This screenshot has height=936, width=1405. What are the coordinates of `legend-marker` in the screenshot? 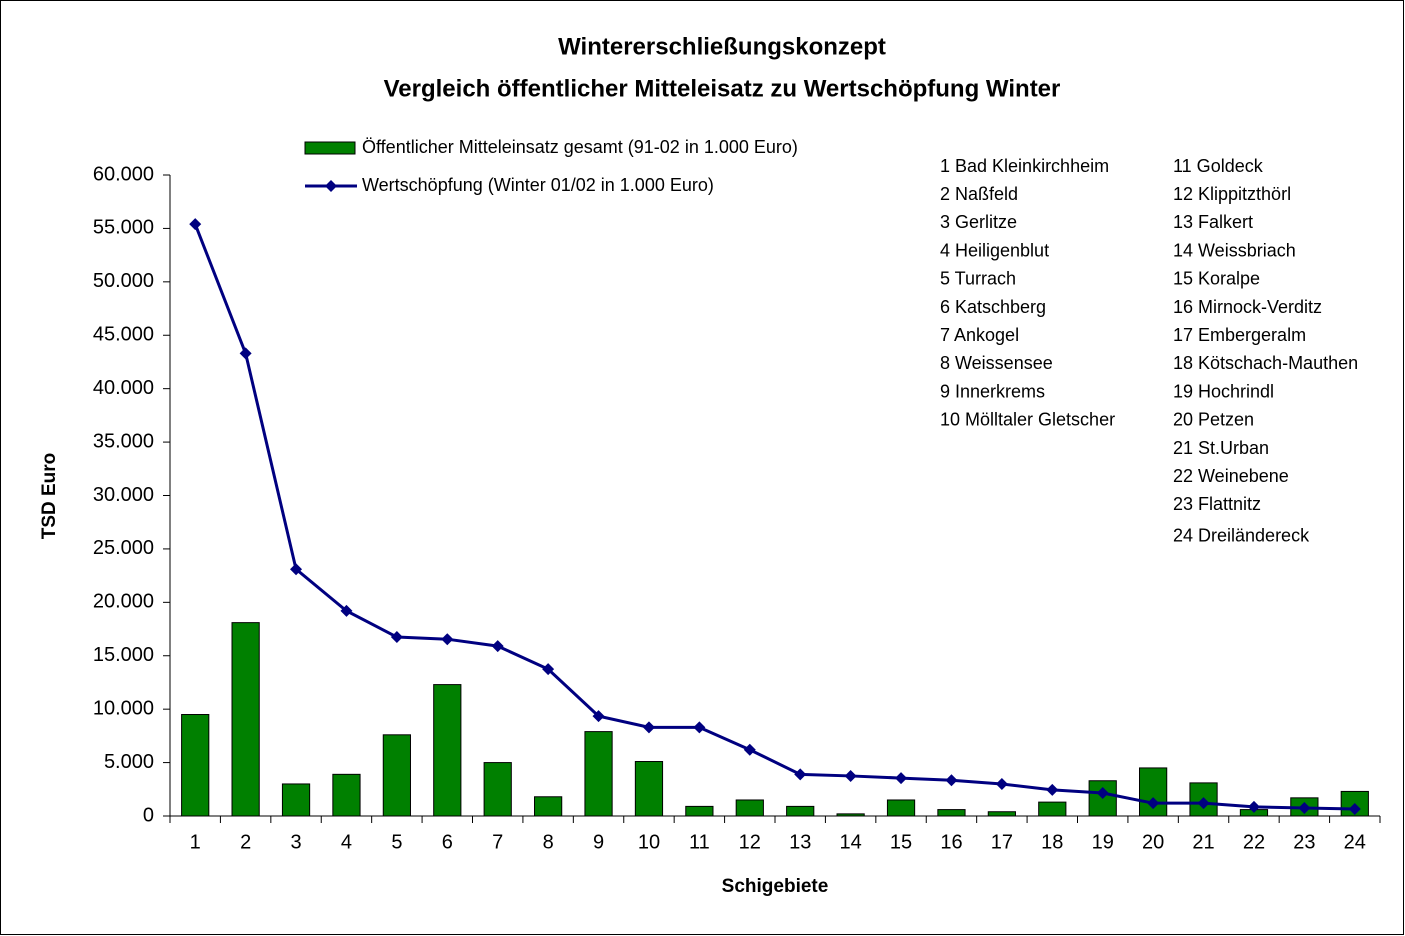 It's located at (331, 186).